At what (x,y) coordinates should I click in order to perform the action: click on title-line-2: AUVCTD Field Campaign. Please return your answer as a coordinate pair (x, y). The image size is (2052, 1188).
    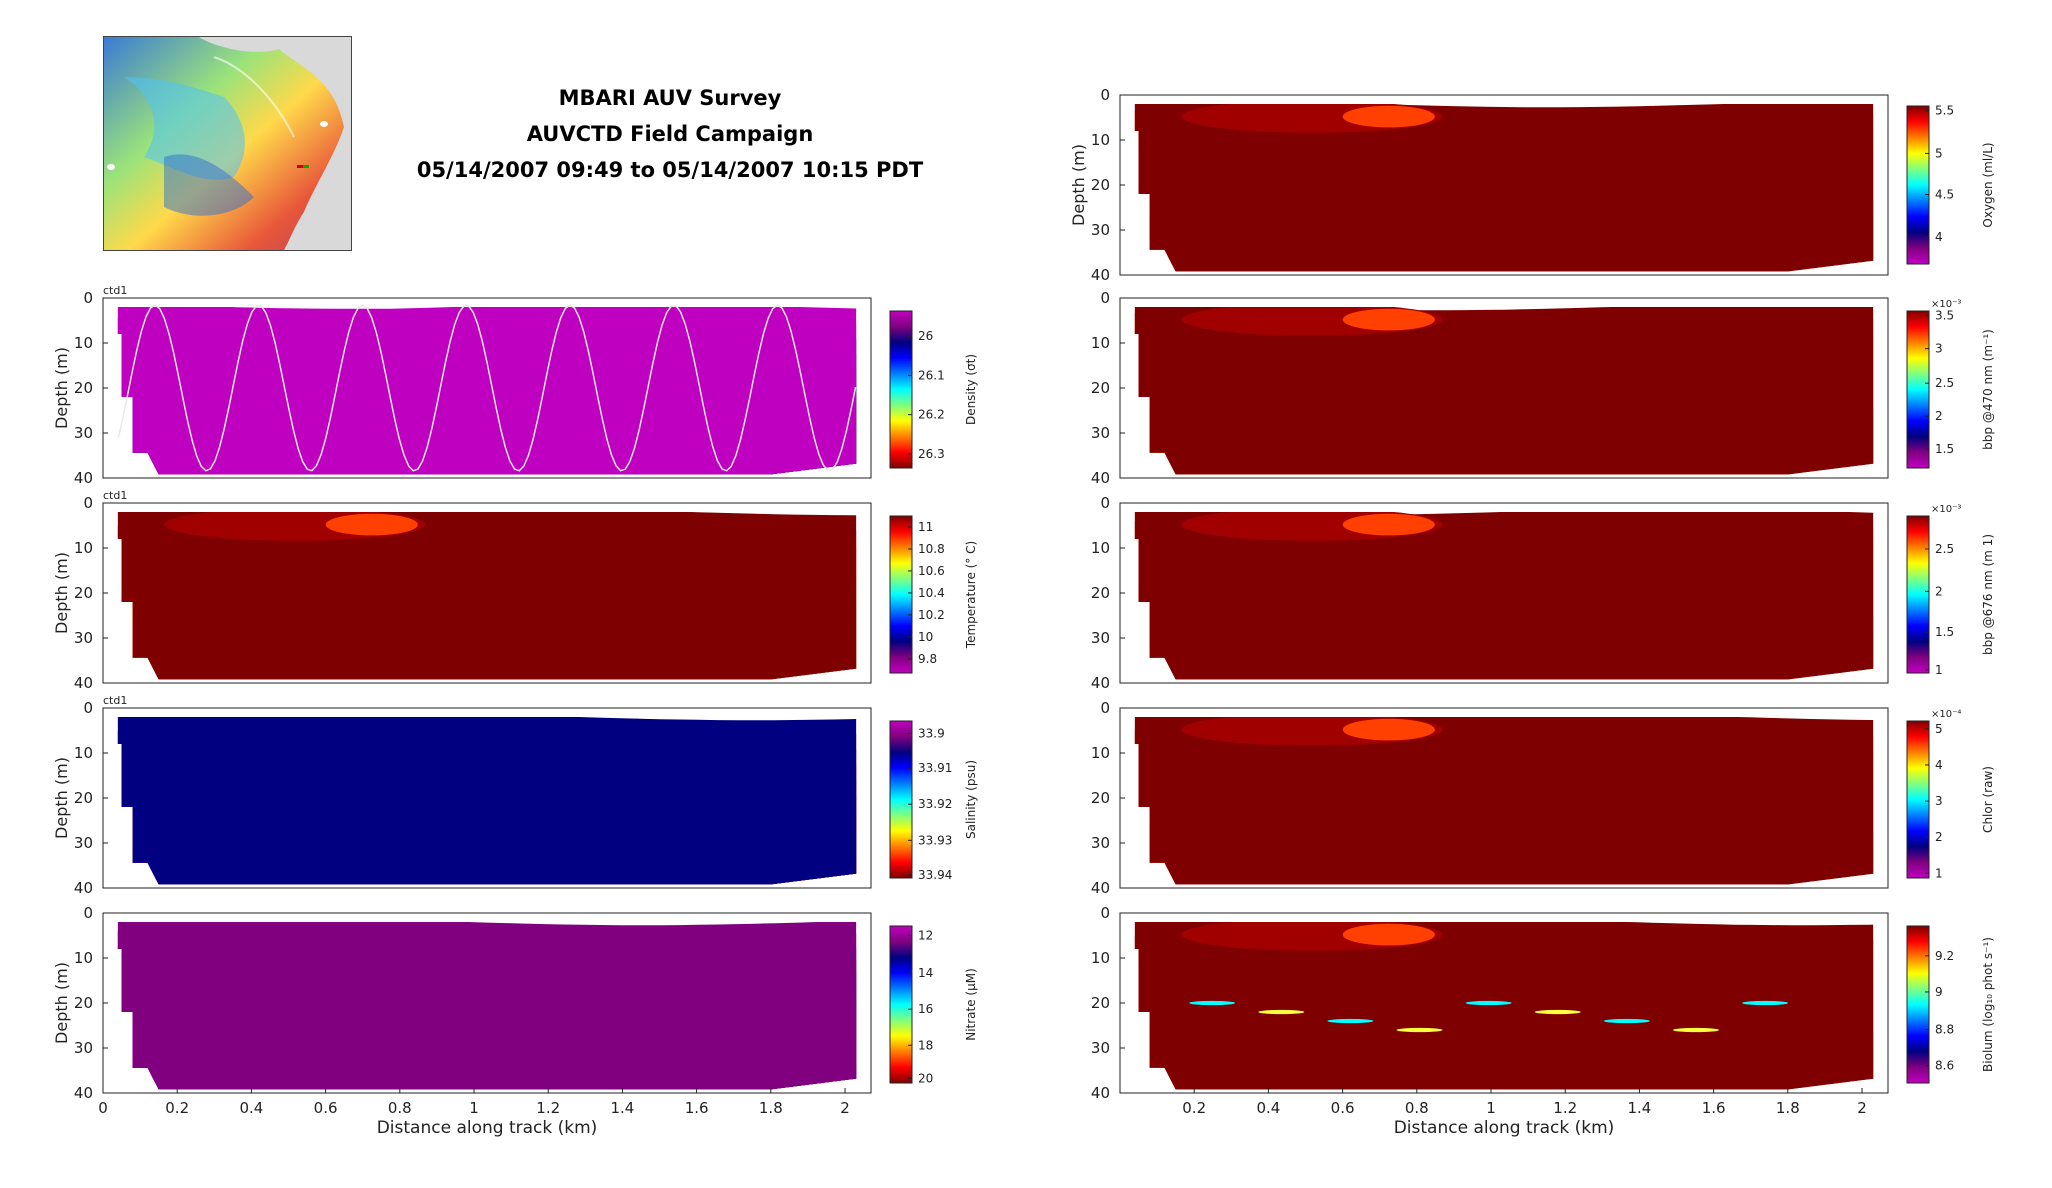
    Looking at the image, I should click on (670, 134).